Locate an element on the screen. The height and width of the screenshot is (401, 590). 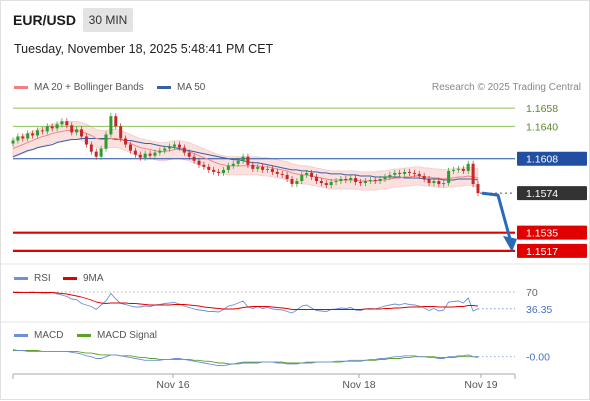
legend-rsi-label: RSI is located at coordinates (42, 278).